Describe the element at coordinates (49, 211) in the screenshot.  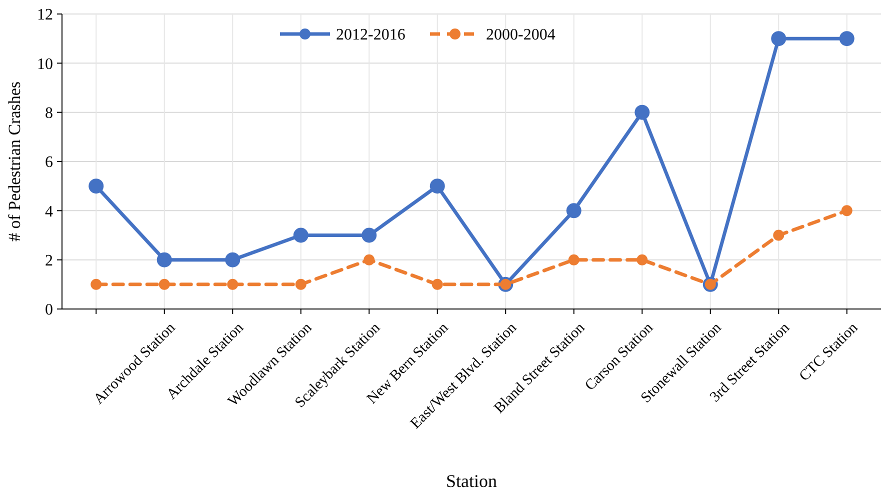
I see `y-tick-label: 4` at that location.